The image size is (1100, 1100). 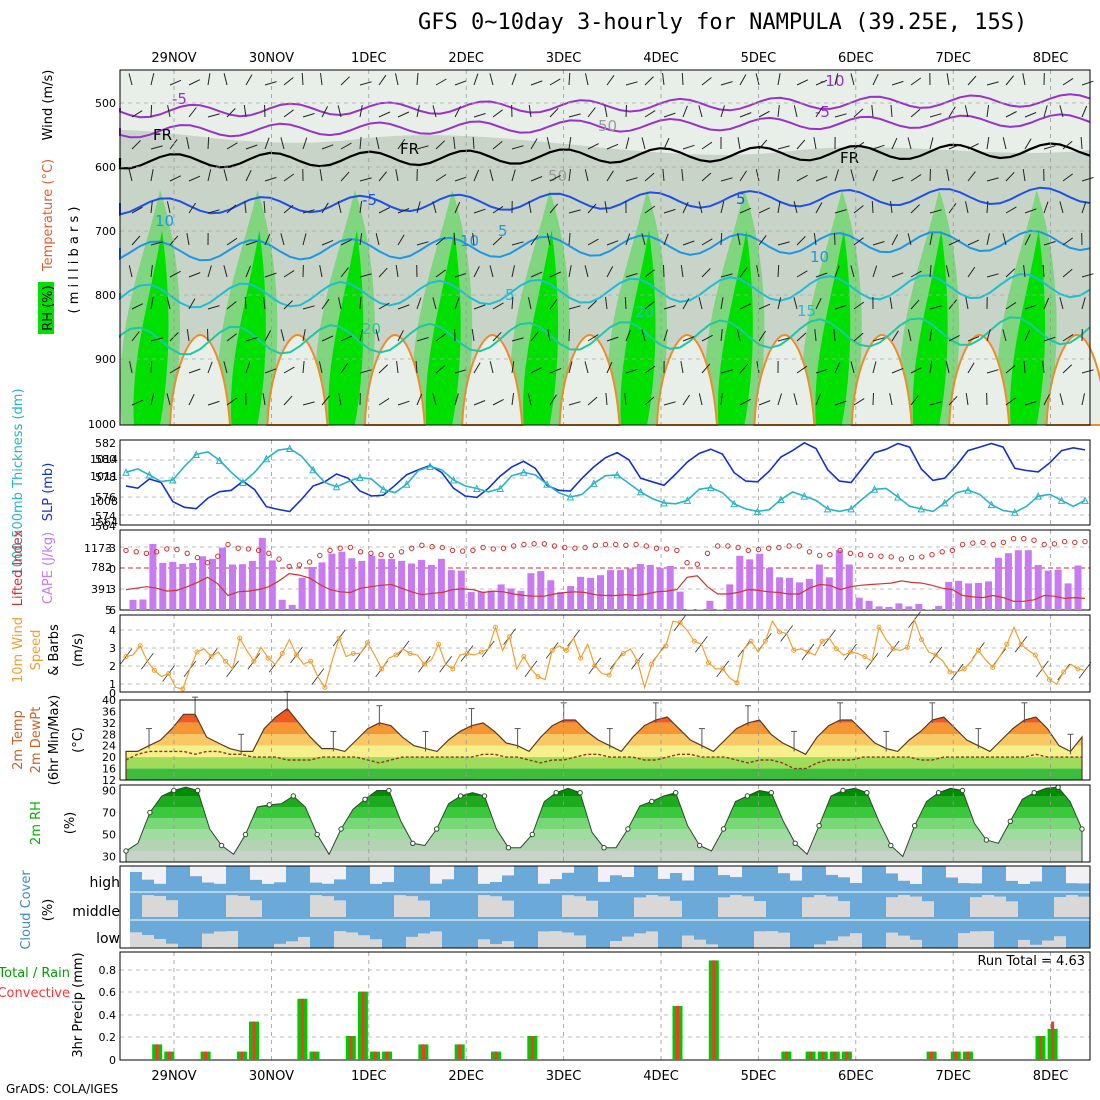 What do you see at coordinates (105, 103) in the screenshot?
I see `pressure-tick: 500` at bounding box center [105, 103].